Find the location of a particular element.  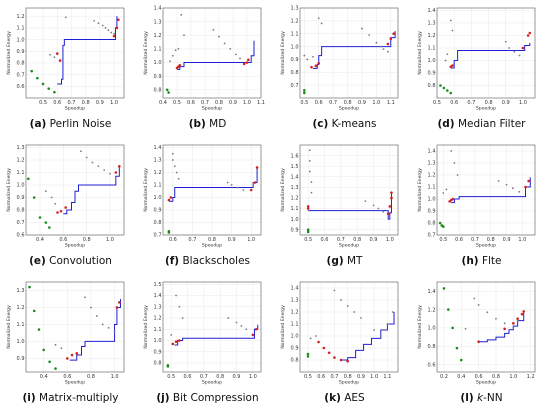

caption-title: Median Filter is located at coordinates (491, 124).